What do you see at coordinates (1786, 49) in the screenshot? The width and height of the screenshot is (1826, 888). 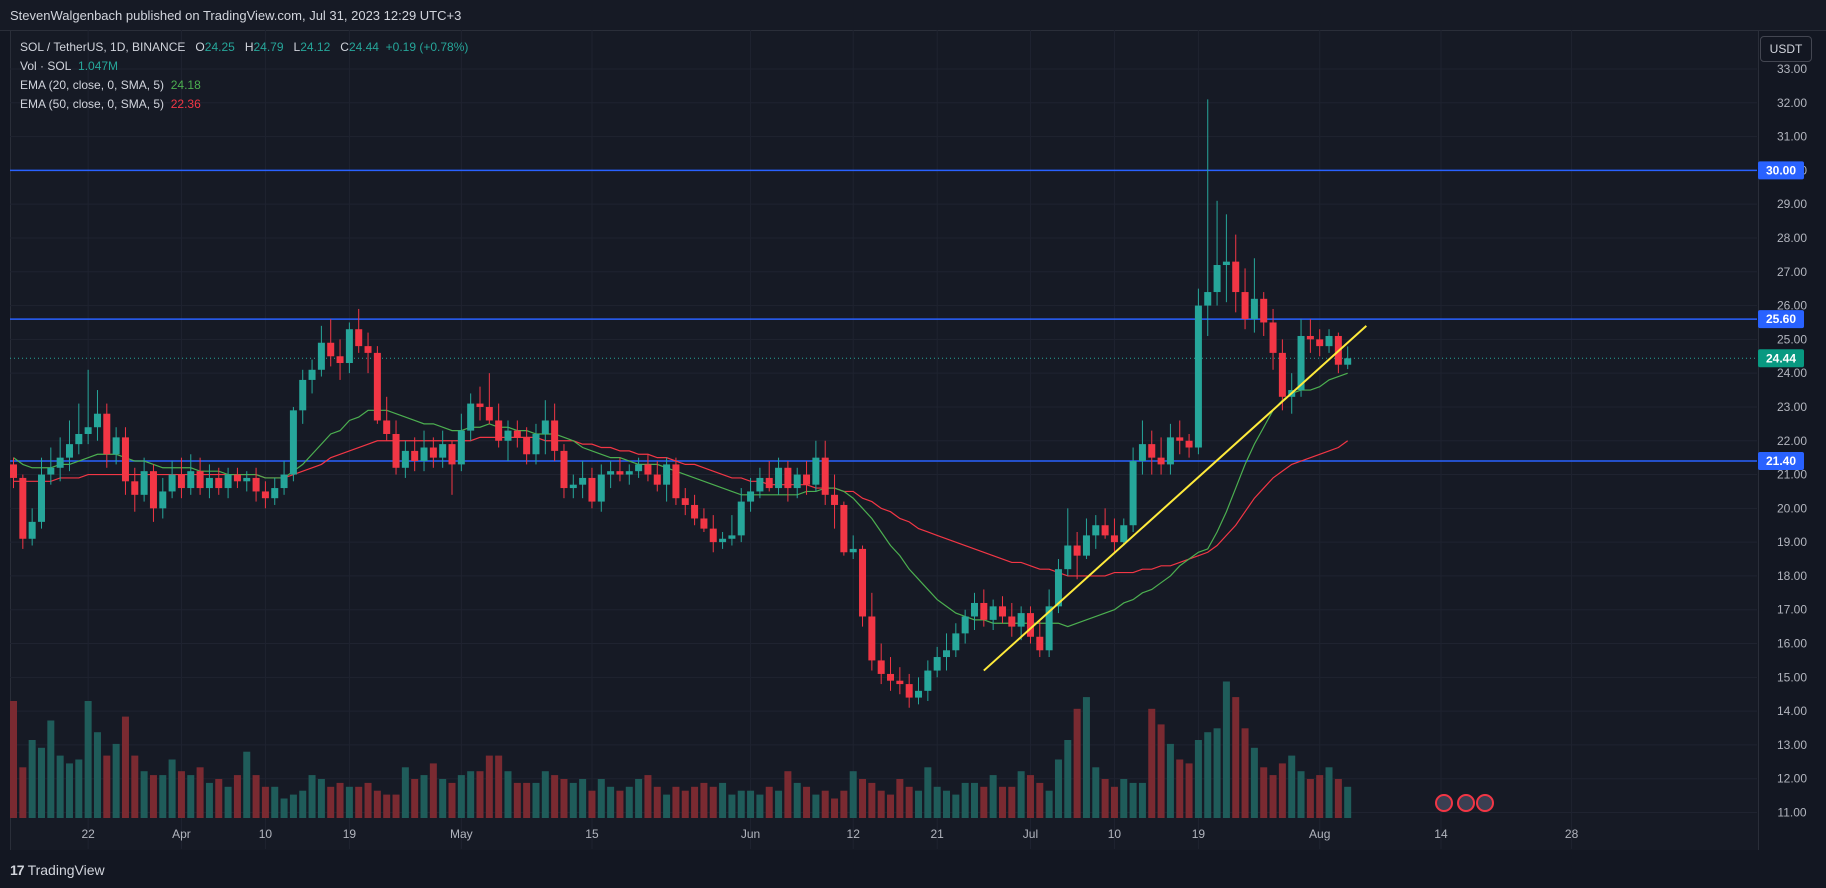 I see `currency-unit-button: USDT` at bounding box center [1786, 49].